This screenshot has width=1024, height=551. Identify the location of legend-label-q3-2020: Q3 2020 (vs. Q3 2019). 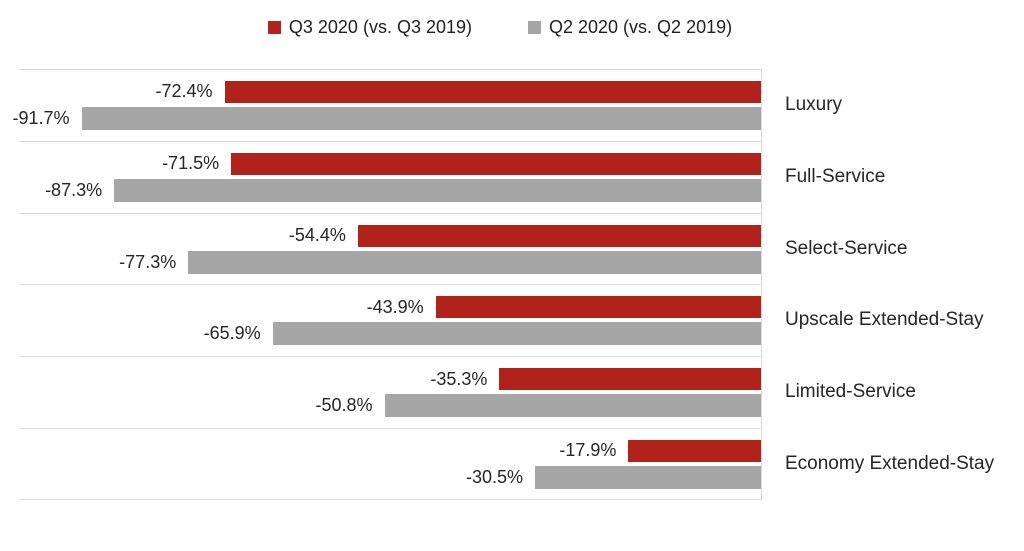
(380, 27).